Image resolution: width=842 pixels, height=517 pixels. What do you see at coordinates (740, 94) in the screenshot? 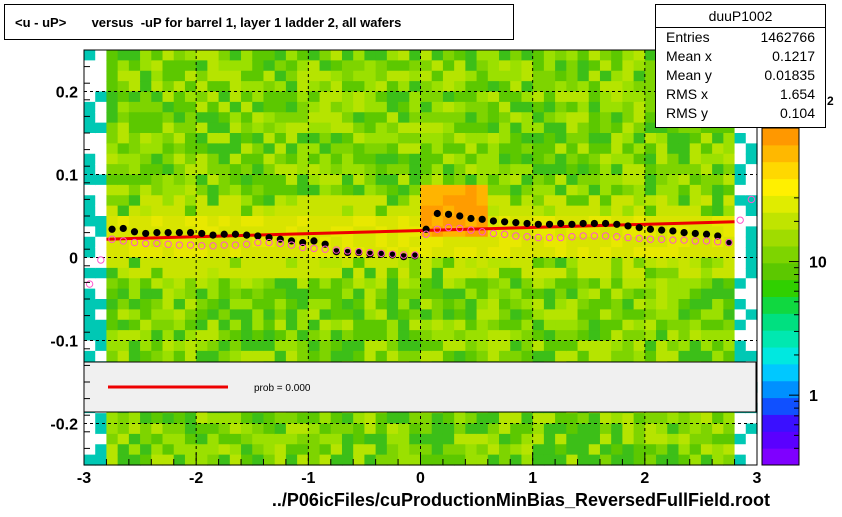
I see `stats-row-rms-x: RMS x 1.654` at bounding box center [740, 94].